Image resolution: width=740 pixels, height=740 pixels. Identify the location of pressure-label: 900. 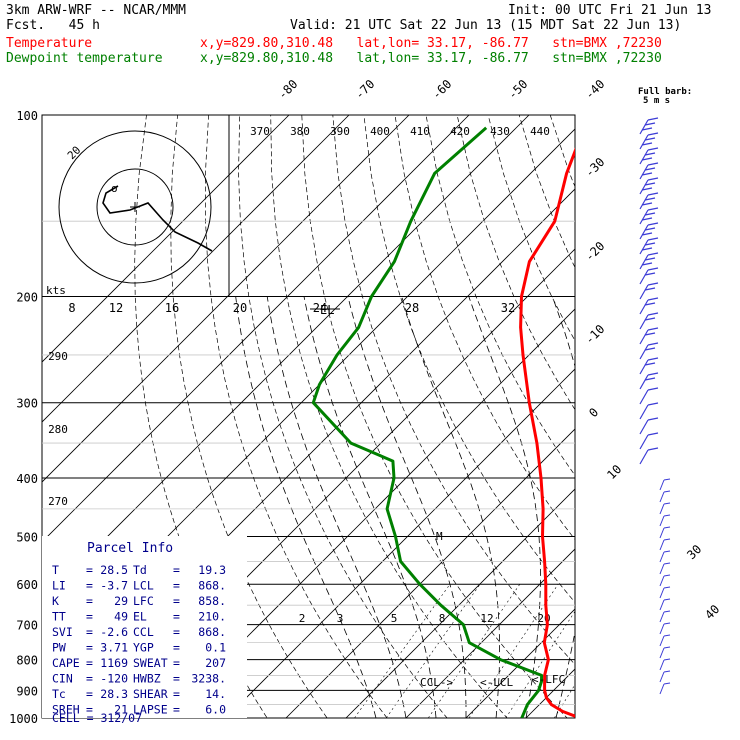
(27, 691).